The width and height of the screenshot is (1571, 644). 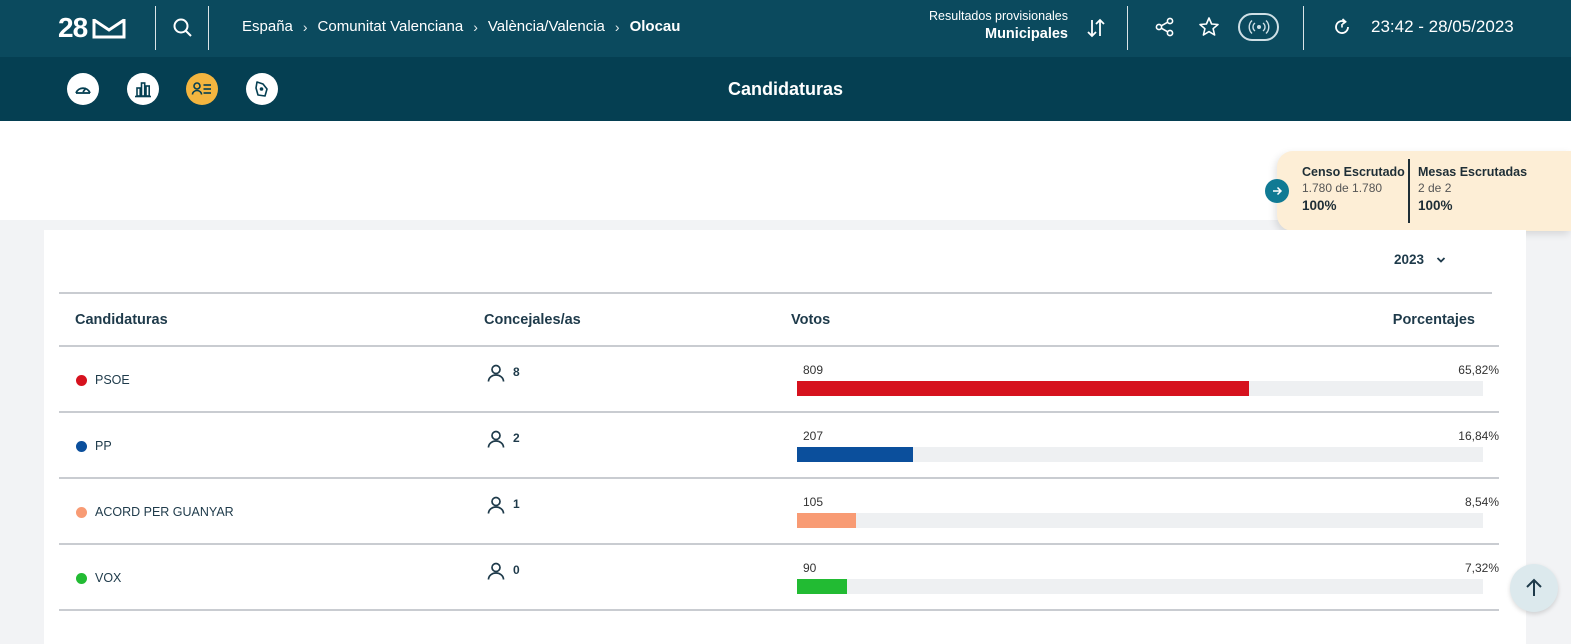 I want to click on share-icon, so click(x=1165, y=27).